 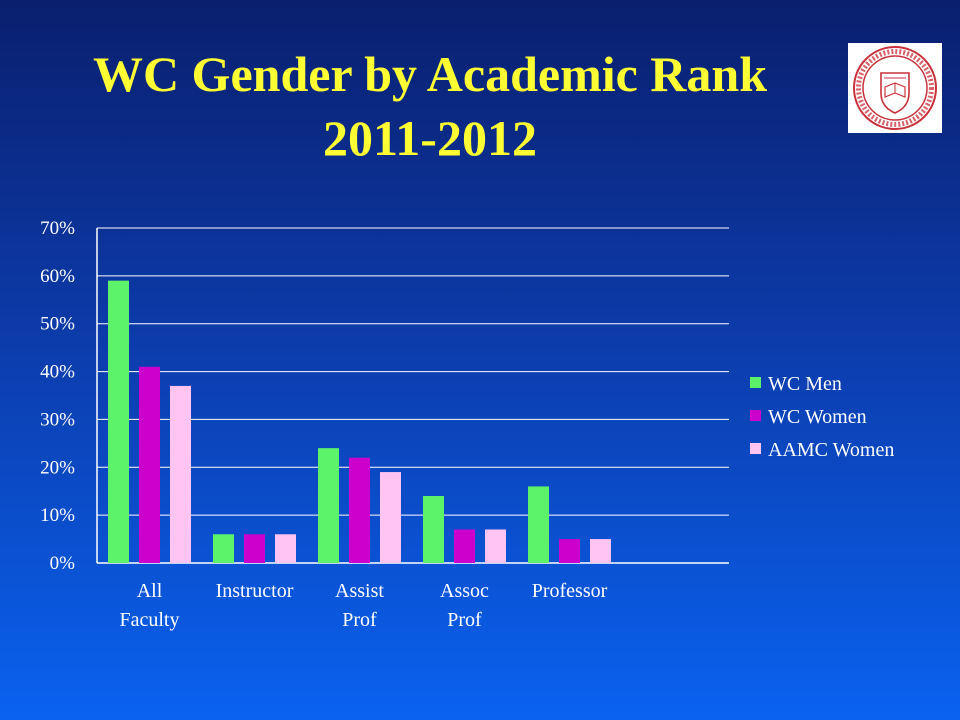 I want to click on legend-label: AAMC Women, so click(x=831, y=450).